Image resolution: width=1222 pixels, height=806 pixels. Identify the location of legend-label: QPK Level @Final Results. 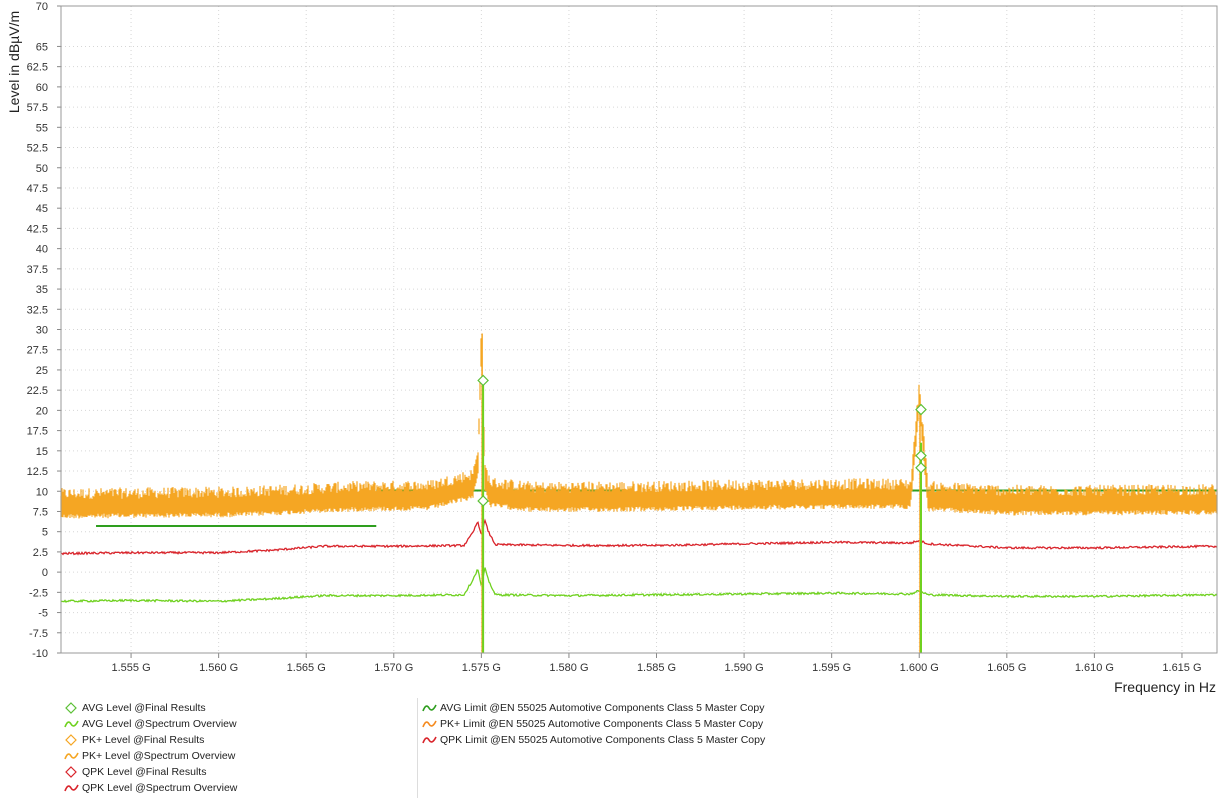
(144, 772).